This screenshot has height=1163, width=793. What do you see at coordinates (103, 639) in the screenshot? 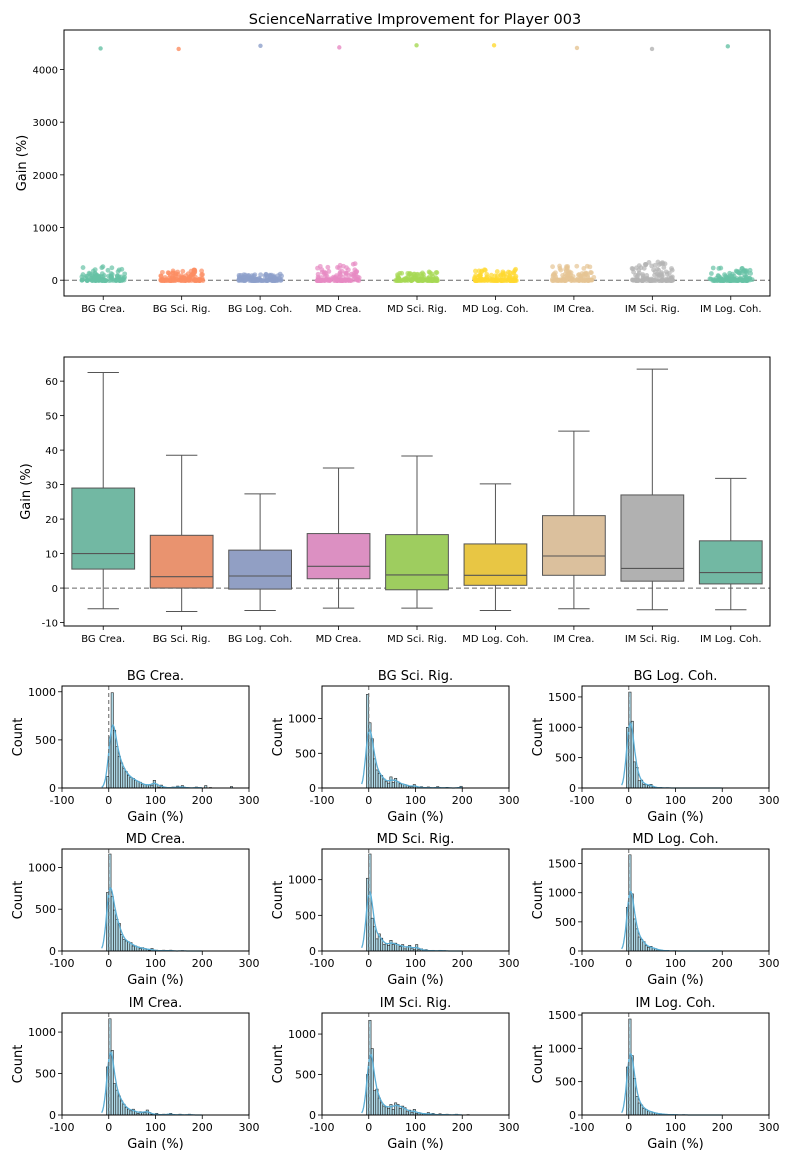
I see `box-xtick-label: BG Crea.` at bounding box center [103, 639].